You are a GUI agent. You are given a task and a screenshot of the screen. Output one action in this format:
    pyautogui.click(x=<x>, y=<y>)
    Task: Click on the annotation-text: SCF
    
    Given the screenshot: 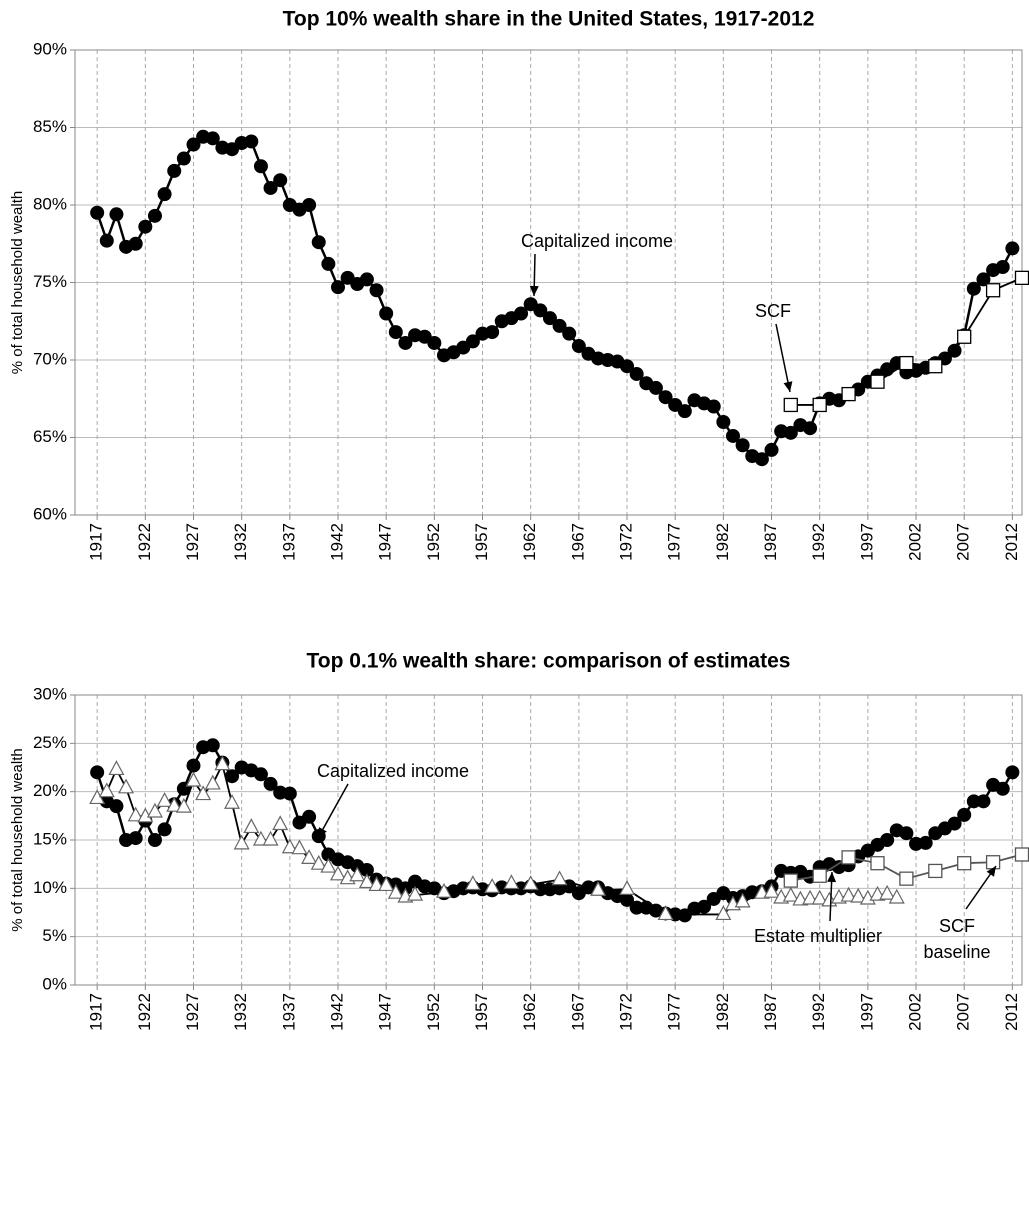 What is the action you would take?
    pyautogui.click(x=957, y=926)
    